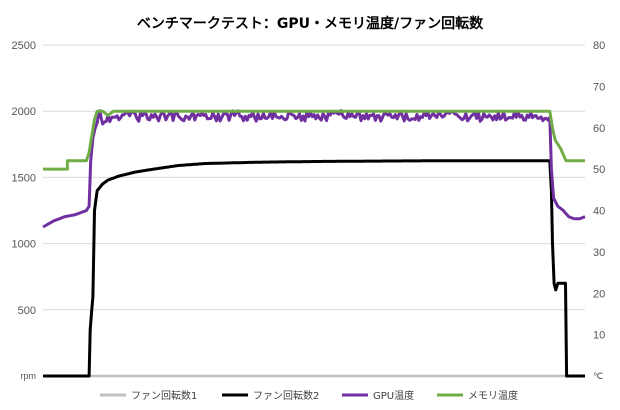 The height and width of the screenshot is (410, 620). I want to click on chart-title: ベンチマークテスト：GPU・メモリ温度/ファン回転数, so click(310, 23).